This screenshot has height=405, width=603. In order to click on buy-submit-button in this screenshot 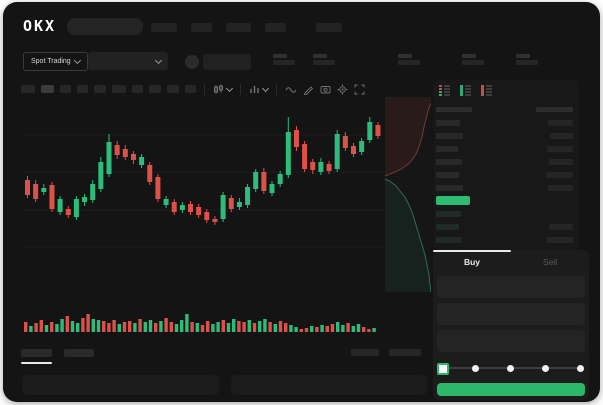, I will do `click(511, 389)`.